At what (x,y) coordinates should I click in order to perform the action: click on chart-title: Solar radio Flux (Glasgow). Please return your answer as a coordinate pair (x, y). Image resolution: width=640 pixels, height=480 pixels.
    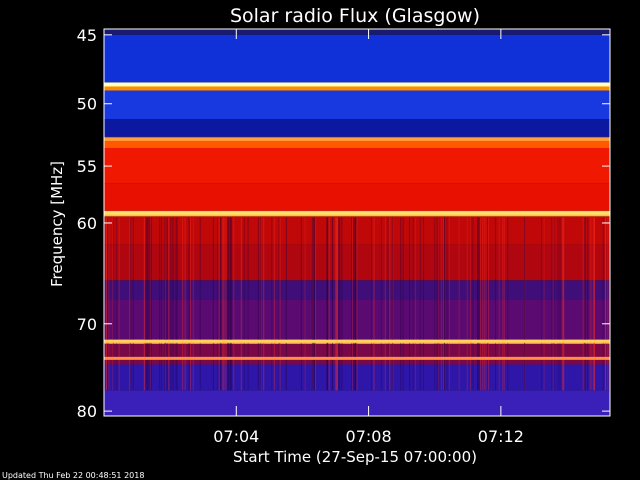
    Looking at the image, I should click on (355, 16).